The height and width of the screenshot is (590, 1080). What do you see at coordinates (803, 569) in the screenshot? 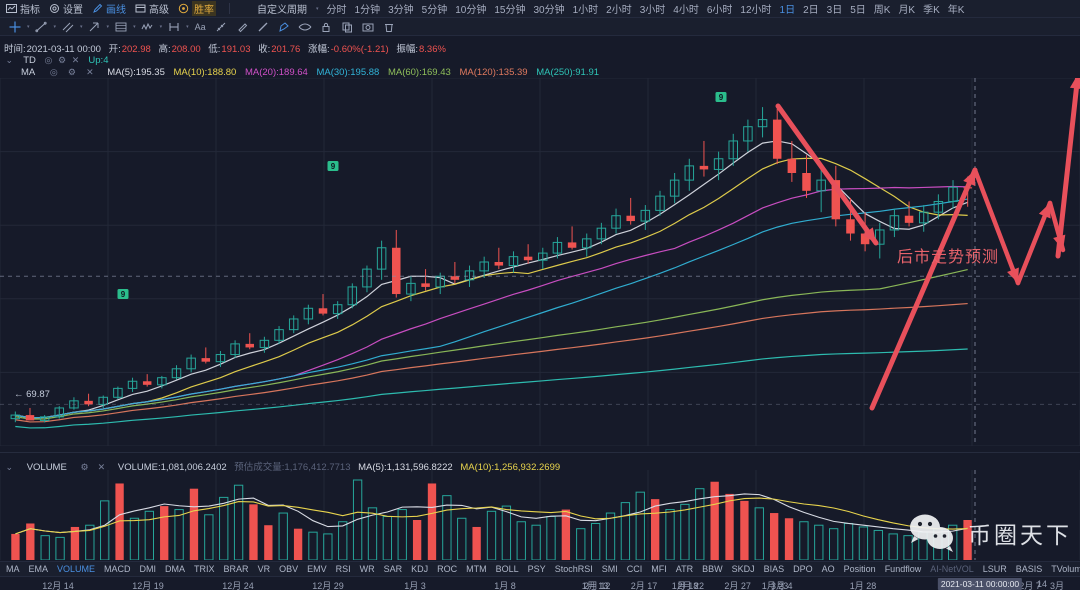
I see `indicator-tab-dpo: DPO` at bounding box center [803, 569].